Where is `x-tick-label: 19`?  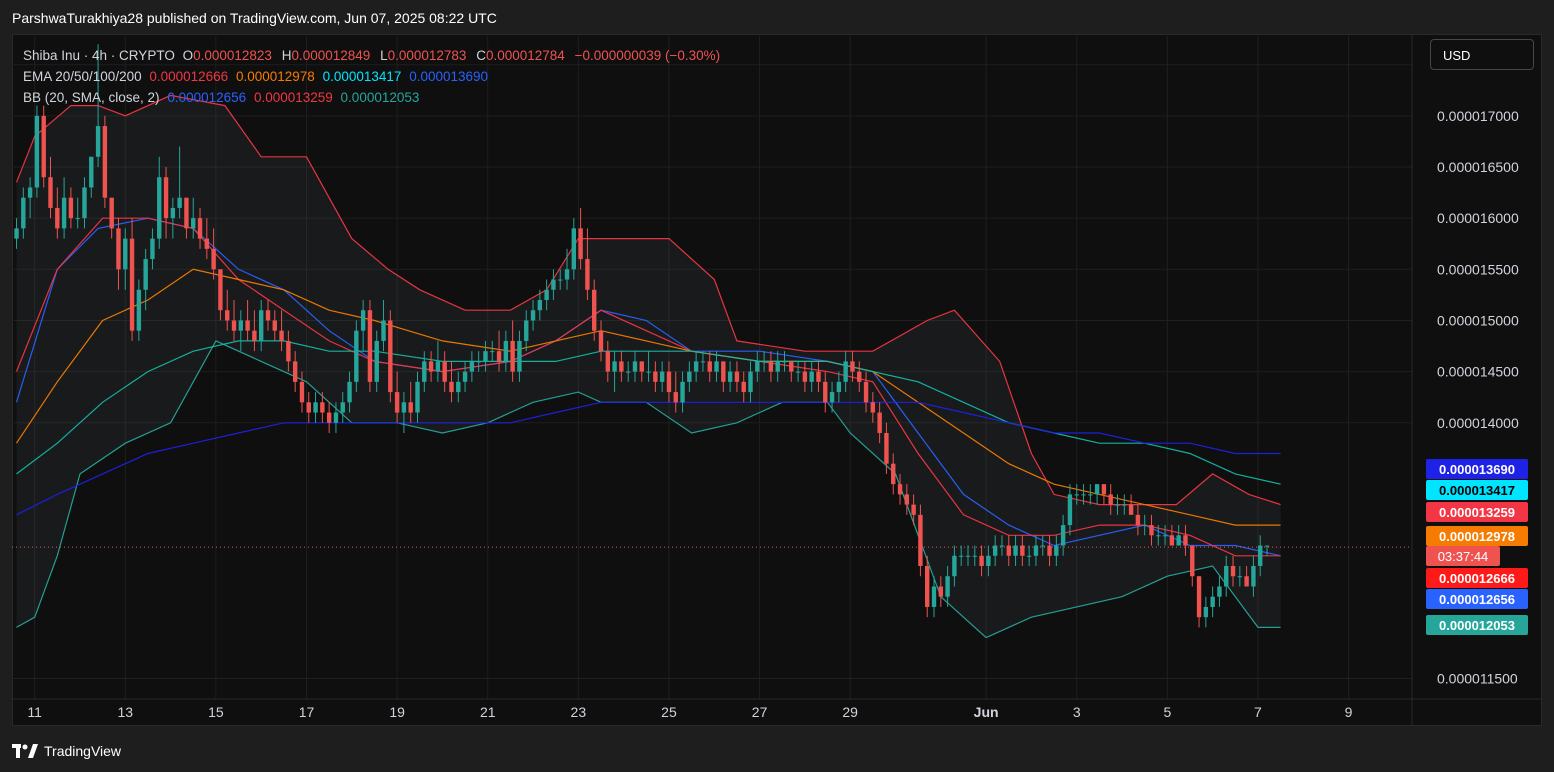 x-tick-label: 19 is located at coordinates (397, 712).